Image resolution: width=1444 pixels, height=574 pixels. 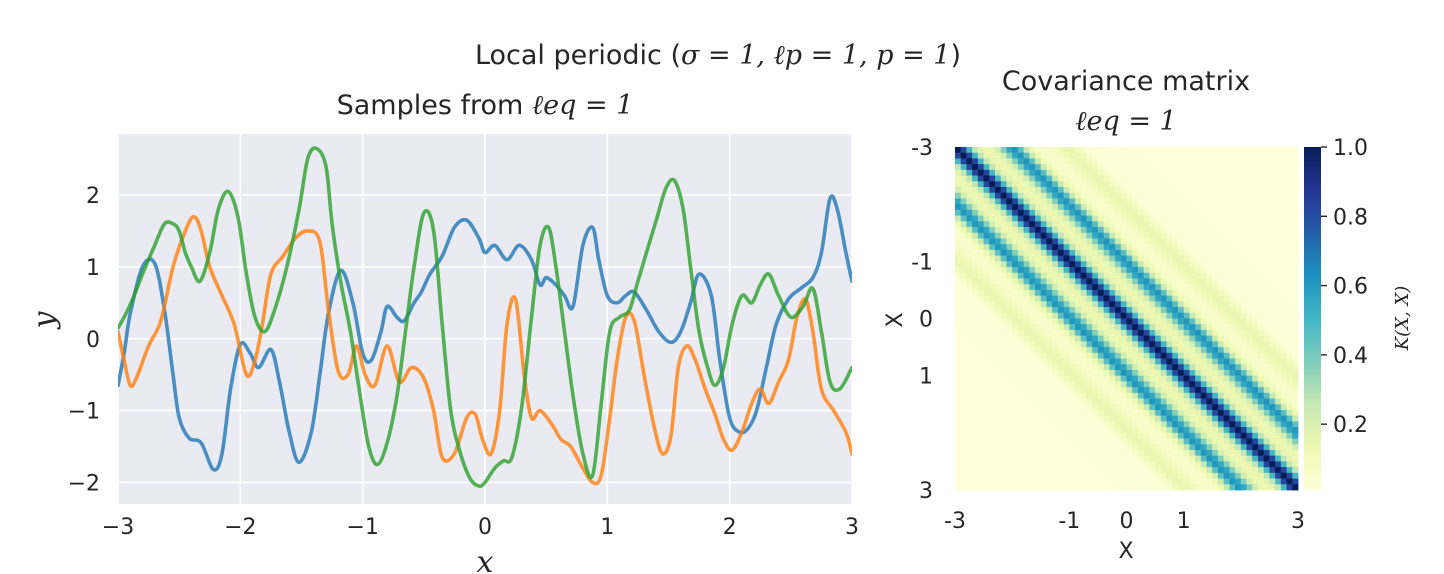 What do you see at coordinates (93, 268) in the screenshot?
I see `y-tick-label: 1` at bounding box center [93, 268].